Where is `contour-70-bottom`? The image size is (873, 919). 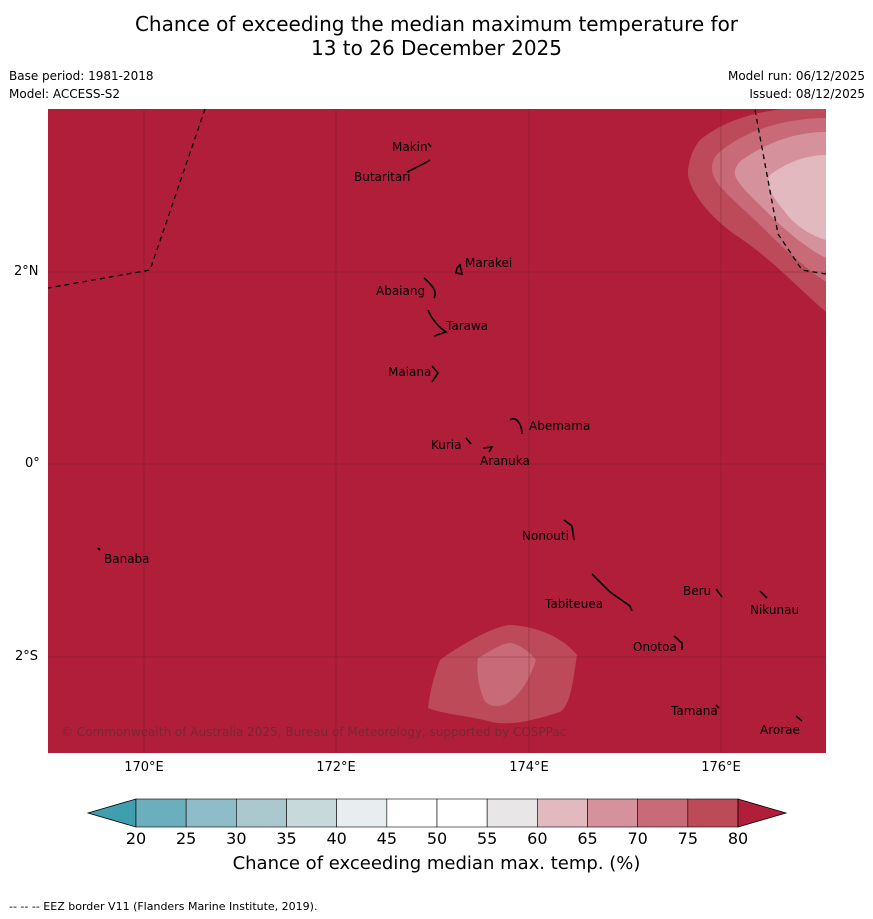
contour-70-bottom is located at coordinates (506, 674).